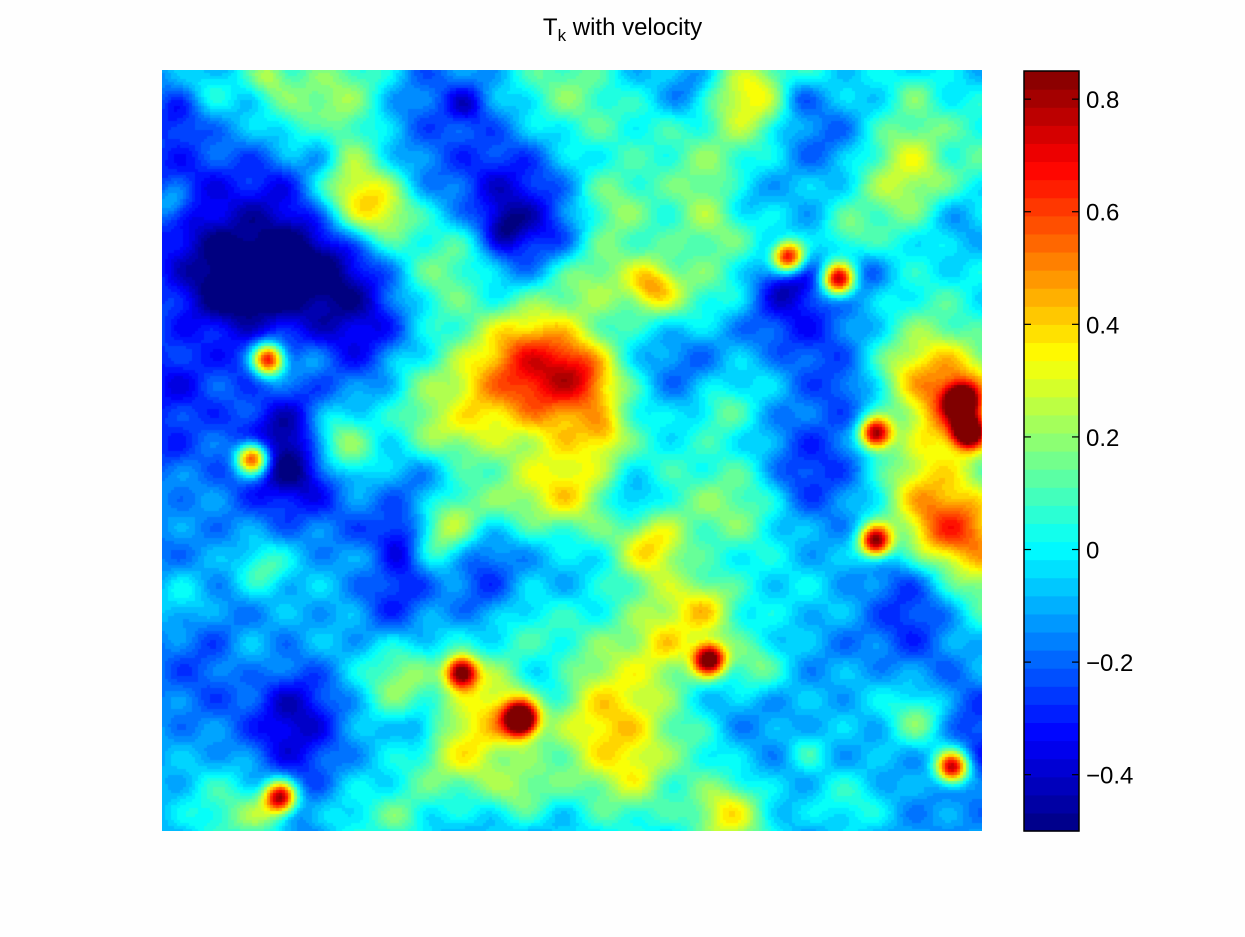 Image resolution: width=1245 pixels, height=937 pixels. Describe the element at coordinates (634, 27) in the screenshot. I see `chart-title-rest: with velocity` at that location.